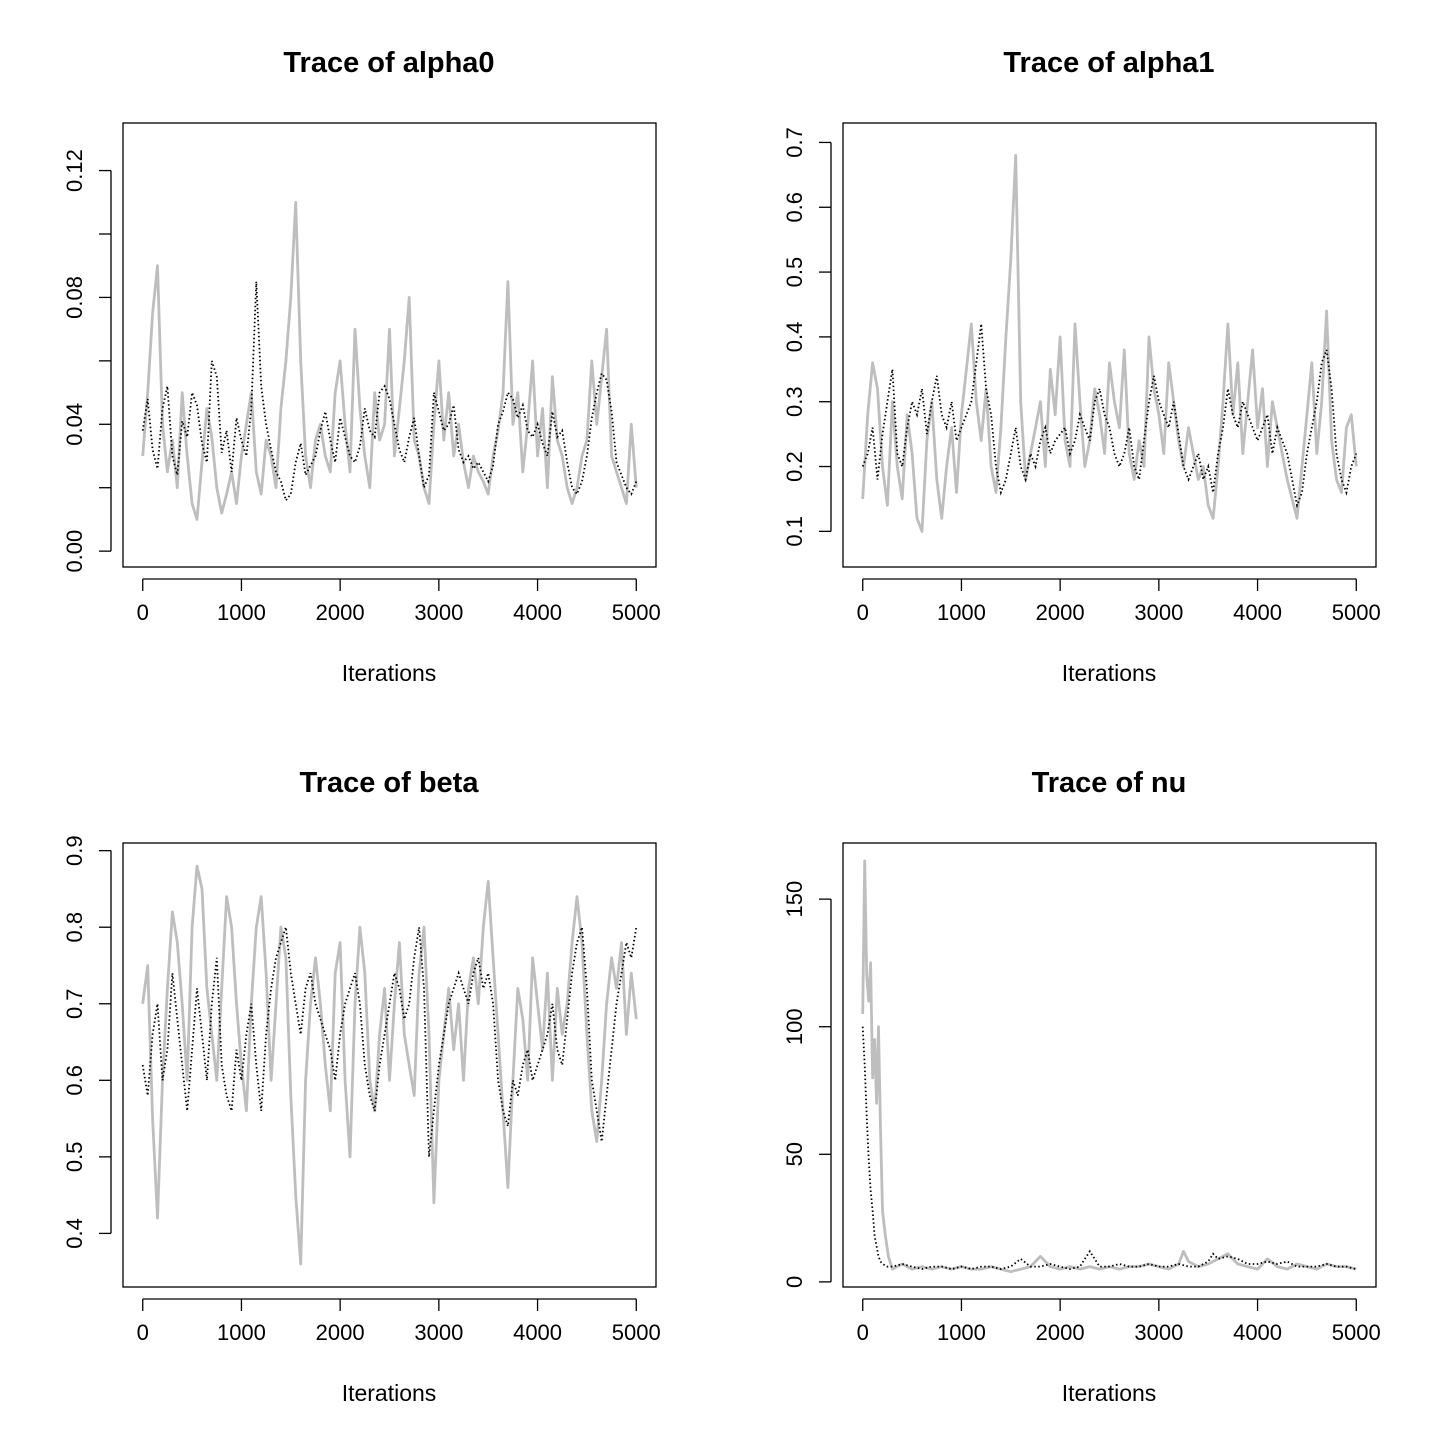 This screenshot has width=1440, height=1440. Describe the element at coordinates (390, 783) in the screenshot. I see `panel-title: Trace of beta` at that location.